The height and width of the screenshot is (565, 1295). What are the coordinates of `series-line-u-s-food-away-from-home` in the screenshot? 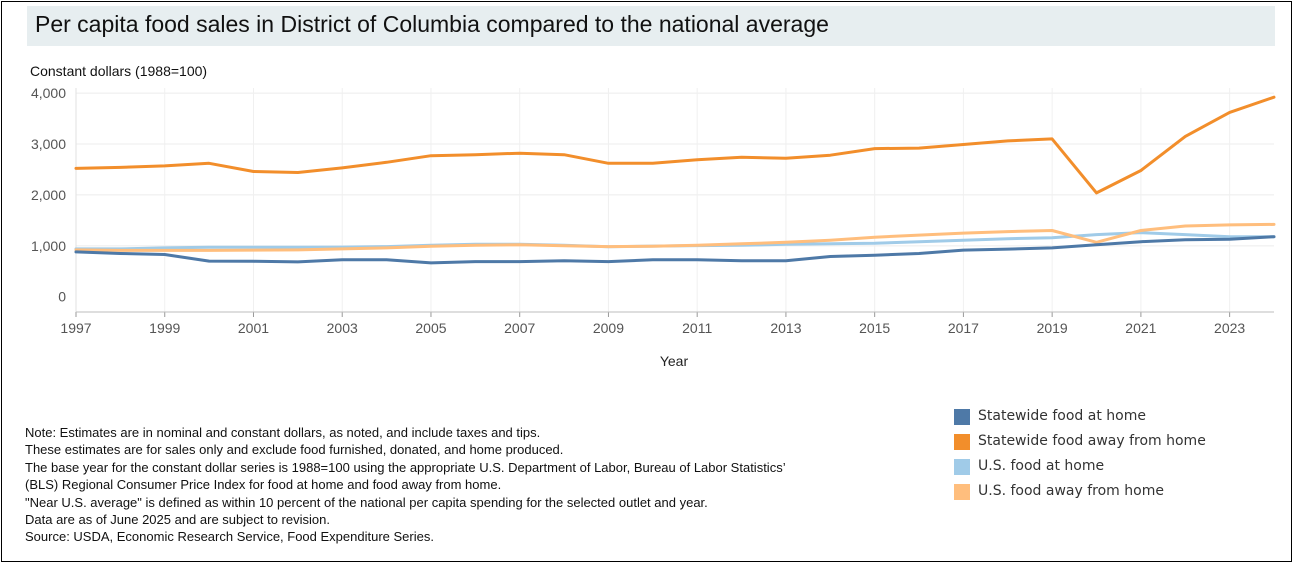 It's located at (675, 237).